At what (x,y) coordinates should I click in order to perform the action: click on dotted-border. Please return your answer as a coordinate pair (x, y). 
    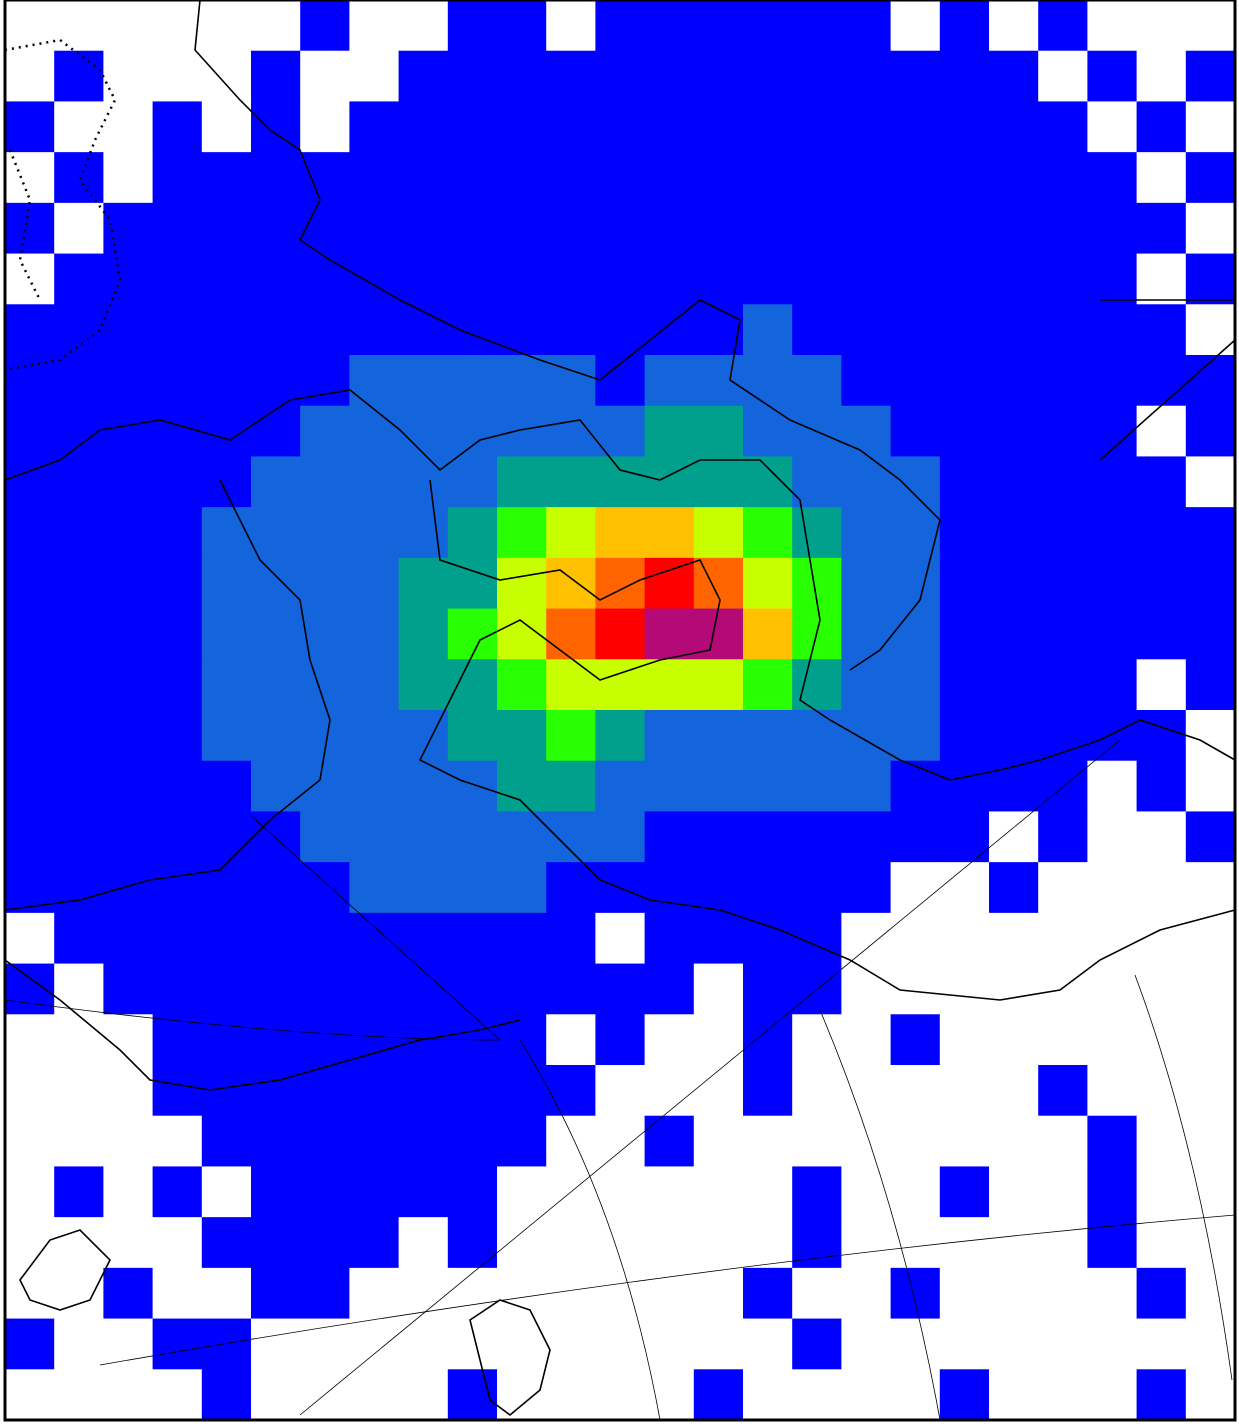
    Looking at the image, I should click on (25, 225).